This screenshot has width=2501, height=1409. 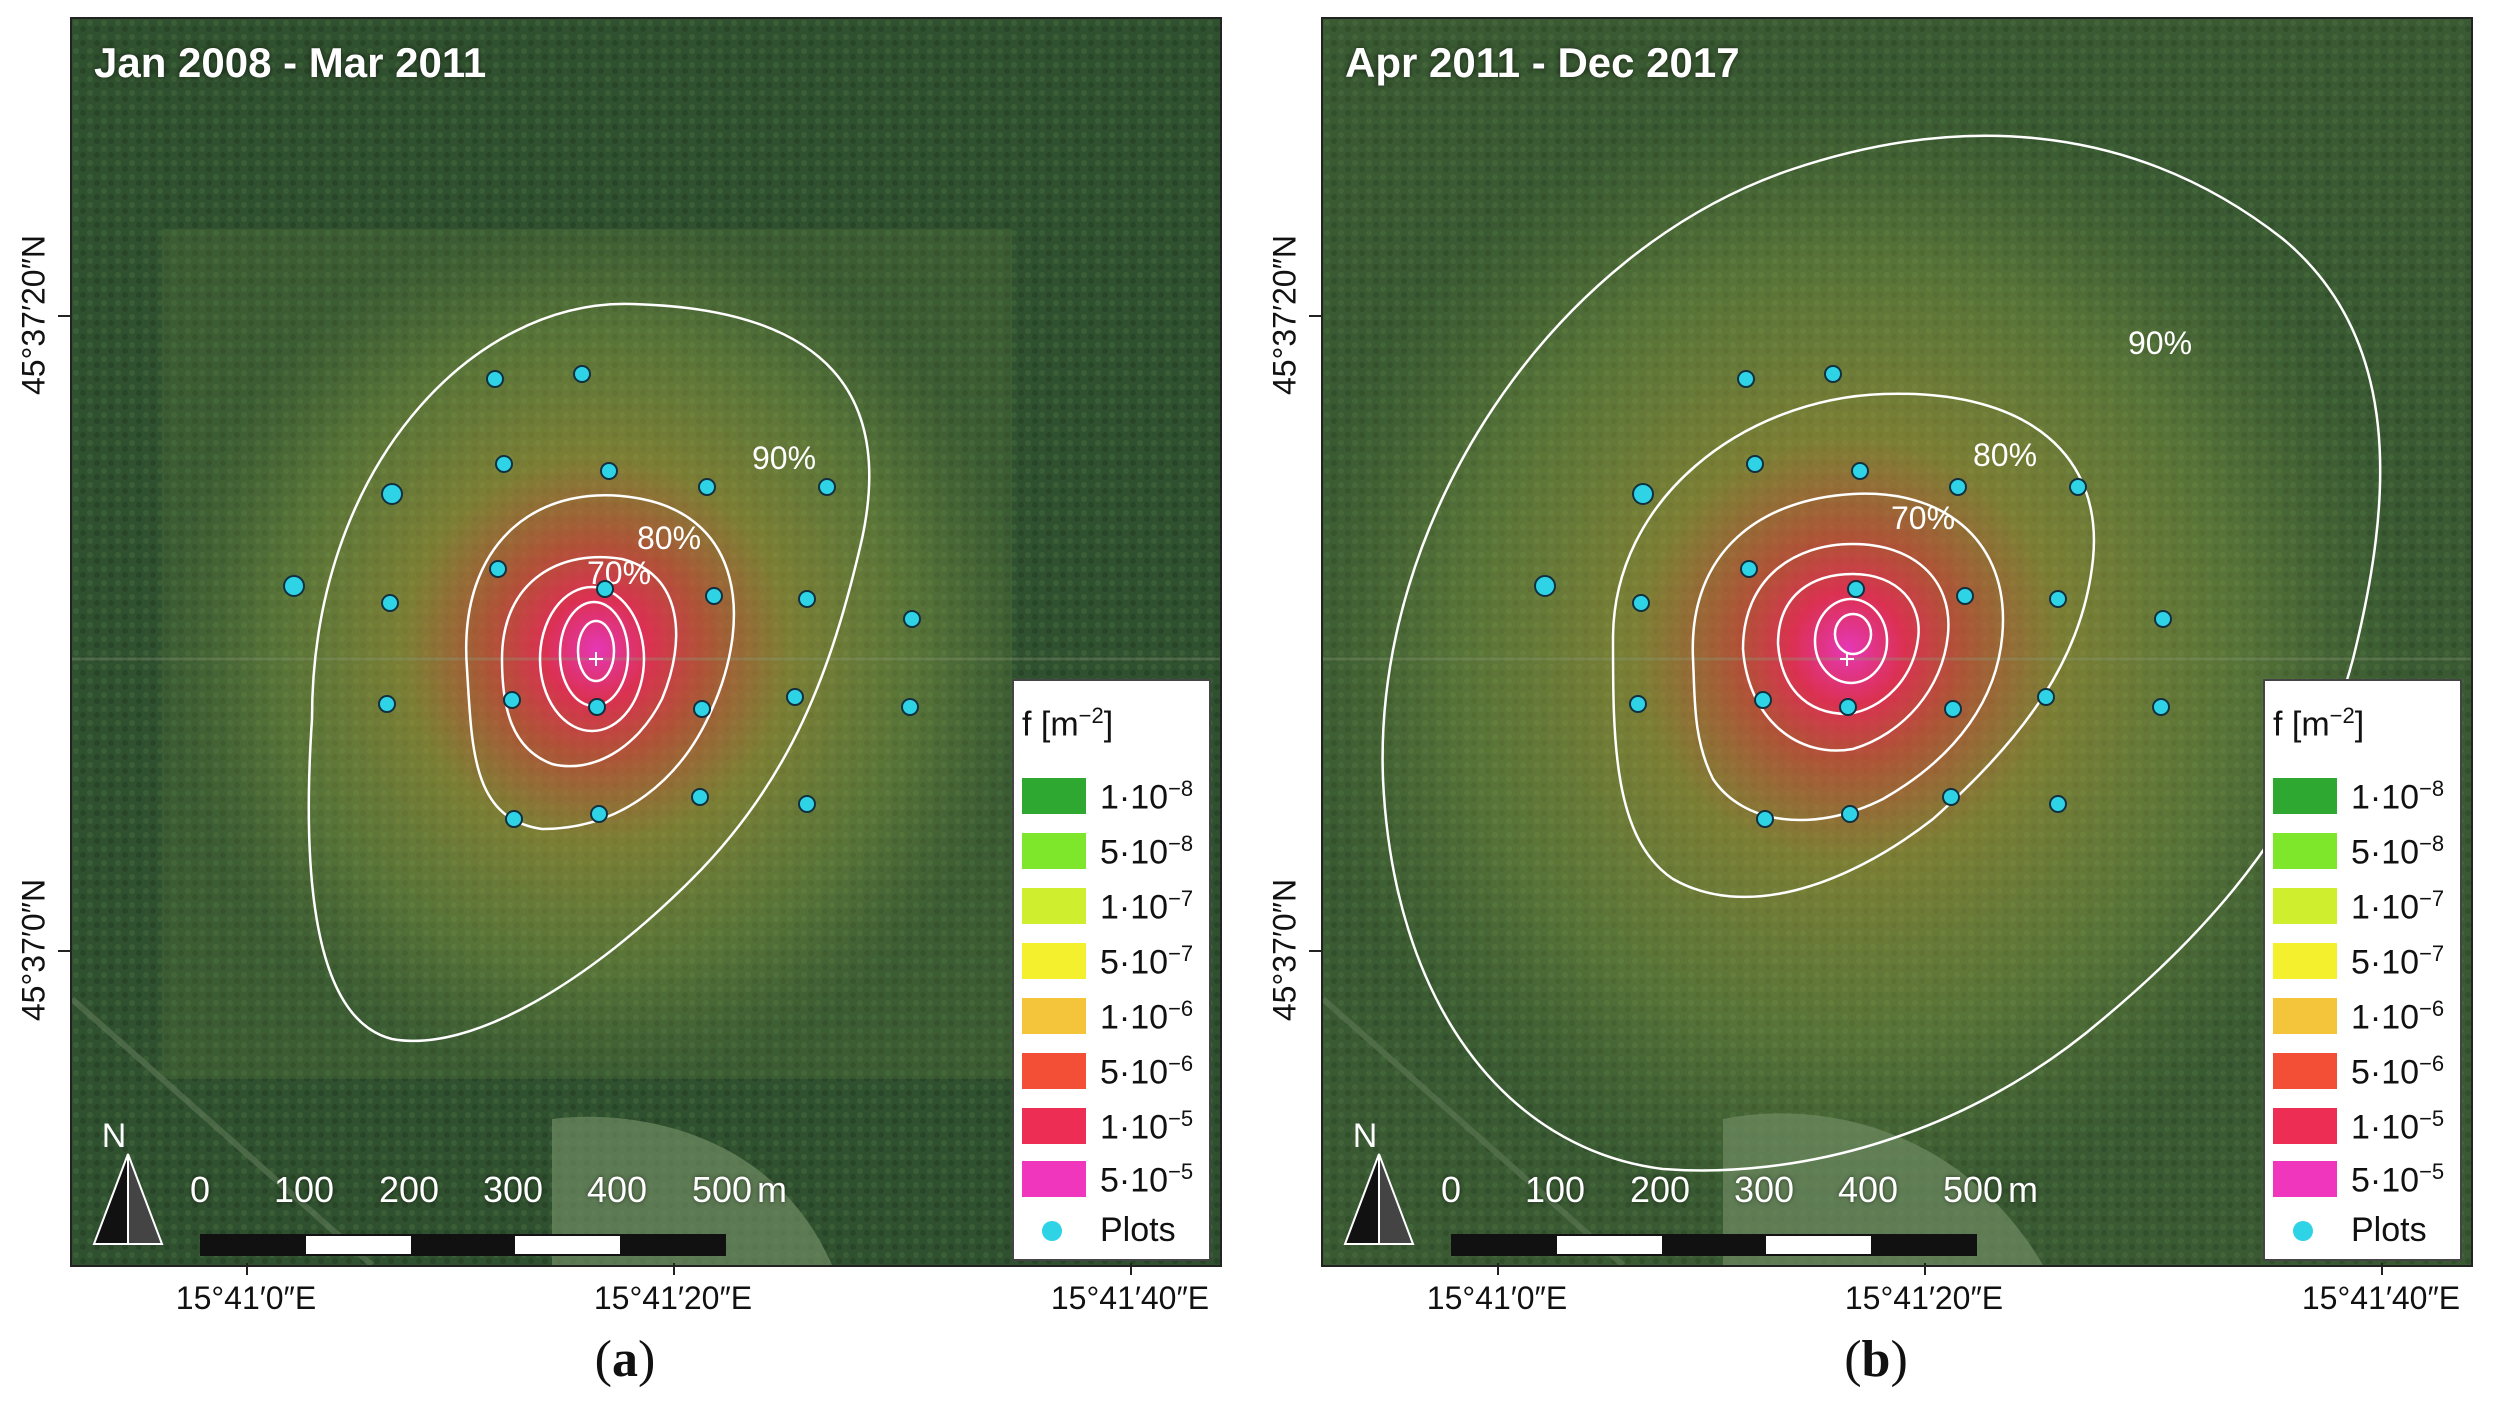 I want to click on period-title-b: Apr 2011 - Dec 2017, so click(x=1542, y=62).